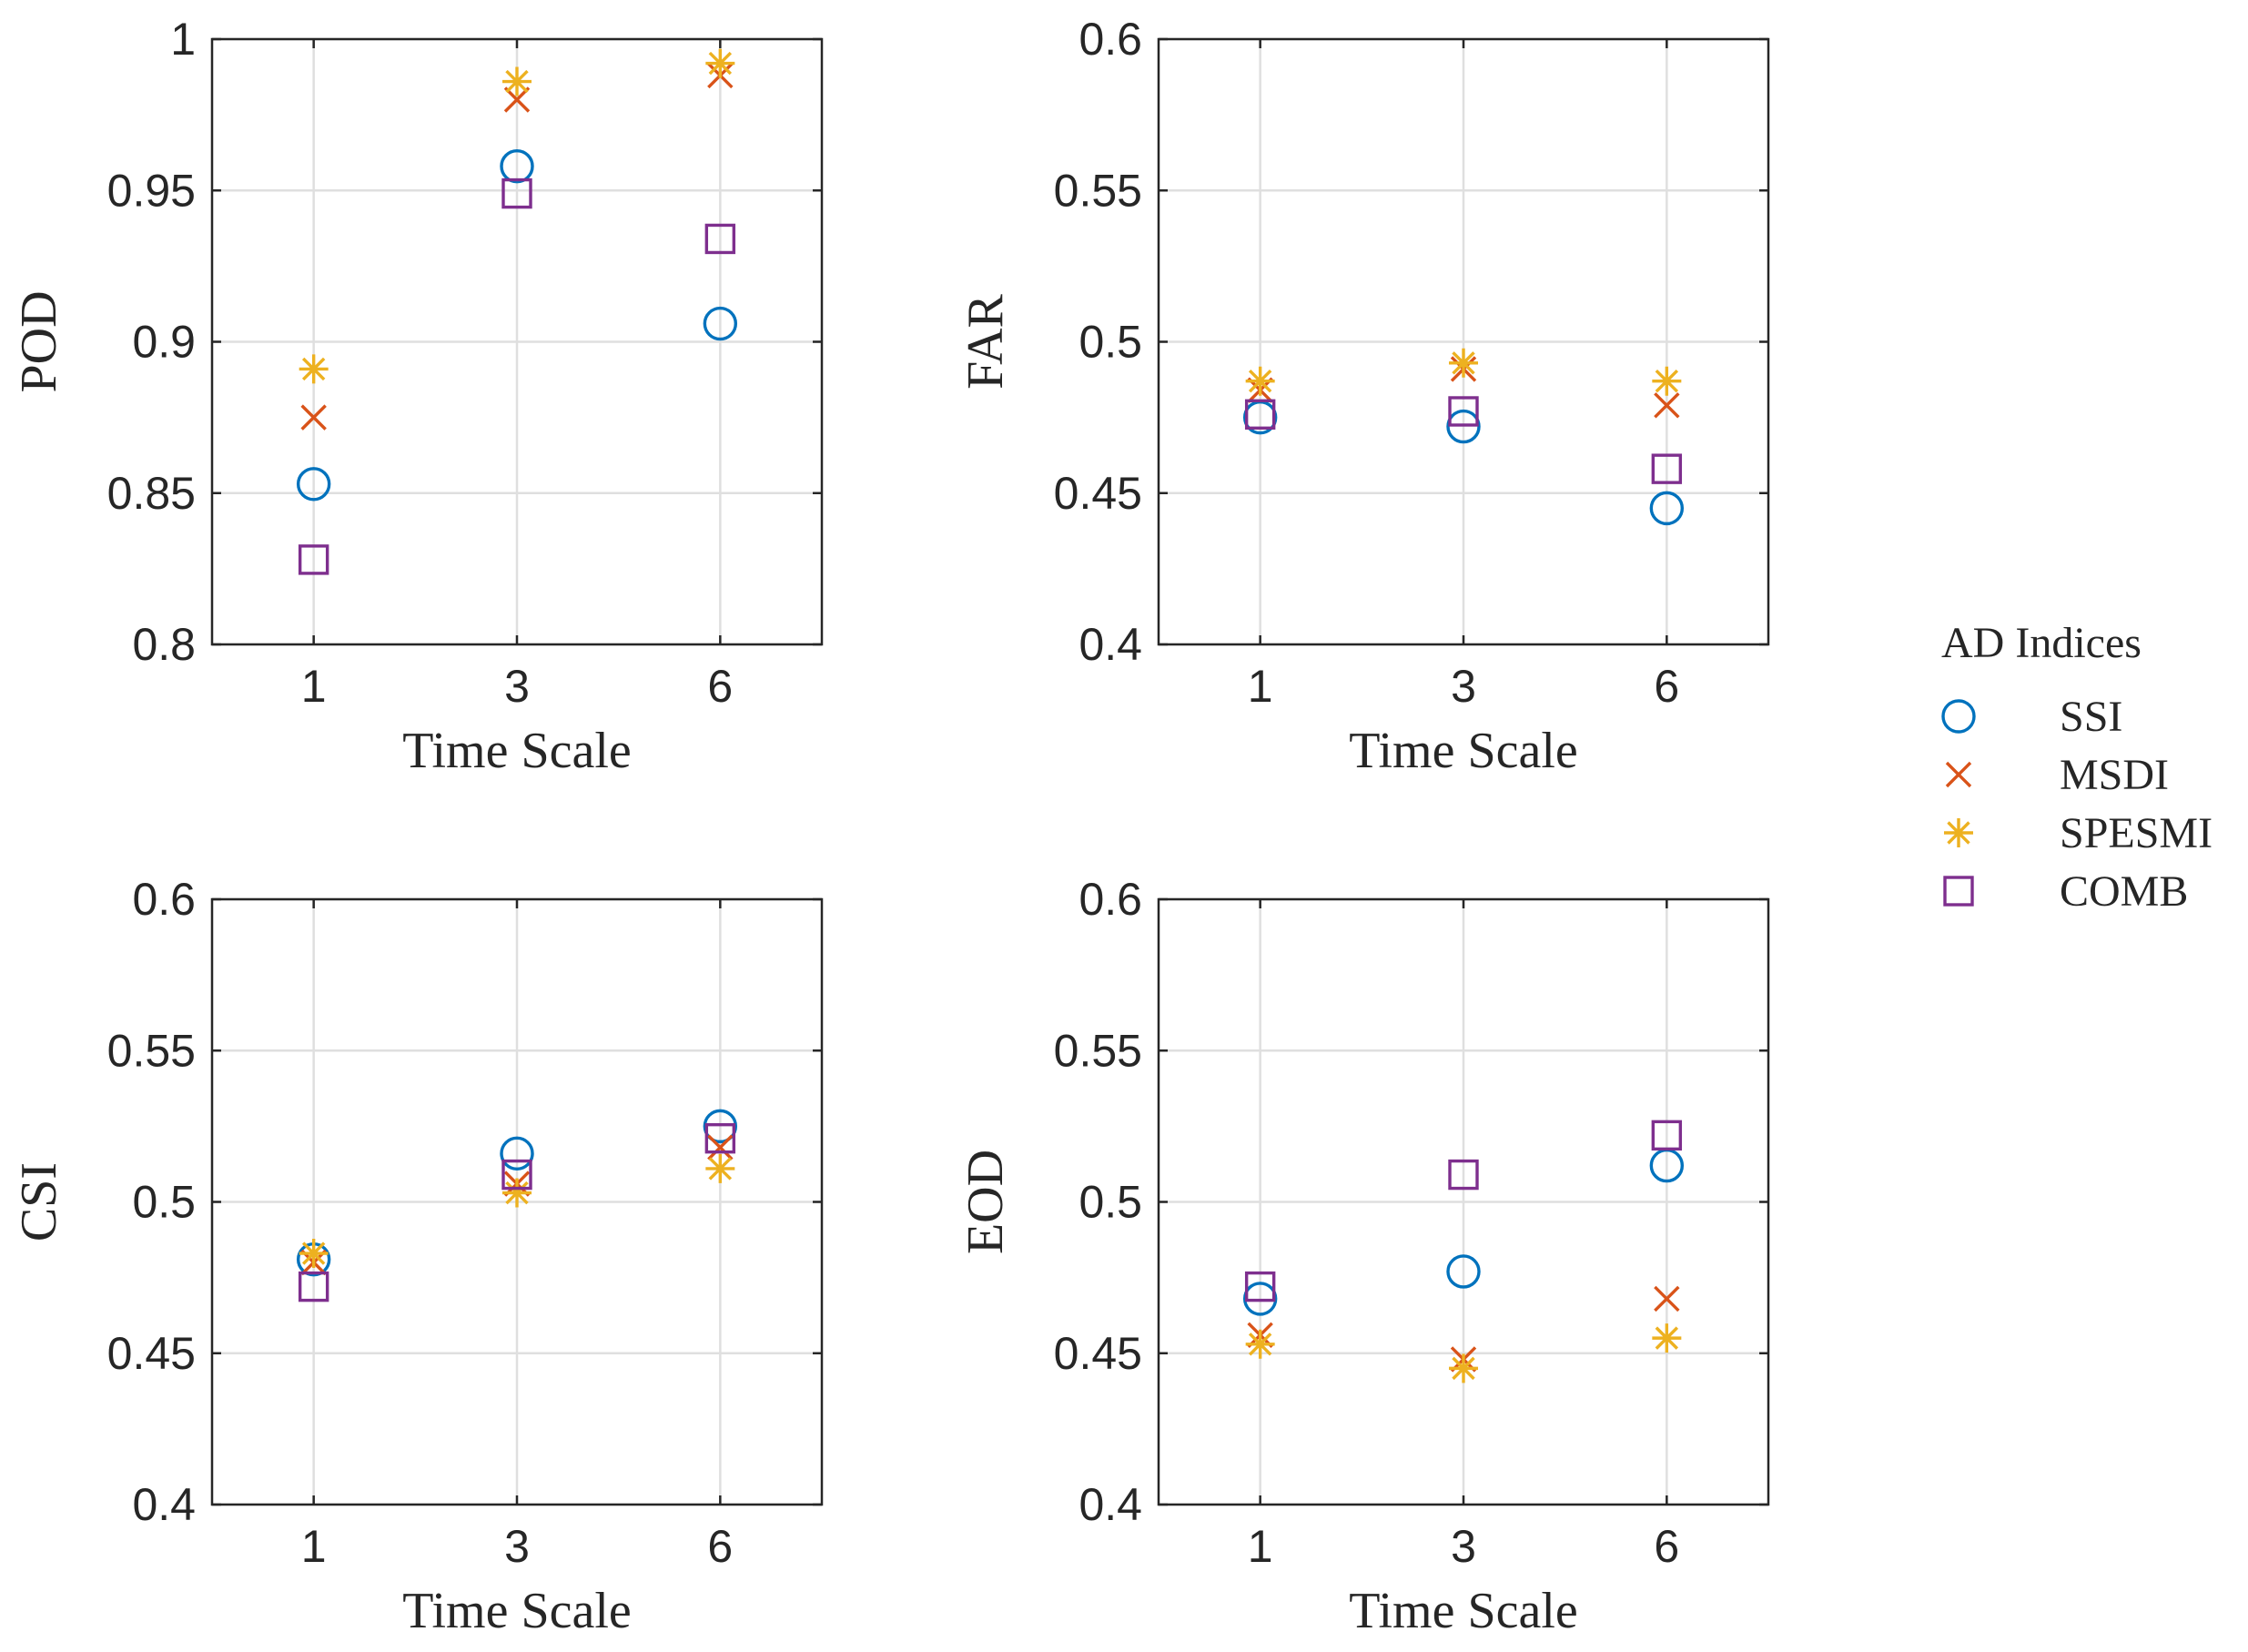 The width and height of the screenshot is (2248, 1652). I want to click on legend-item-msdi: MSDI, so click(2057, 775).